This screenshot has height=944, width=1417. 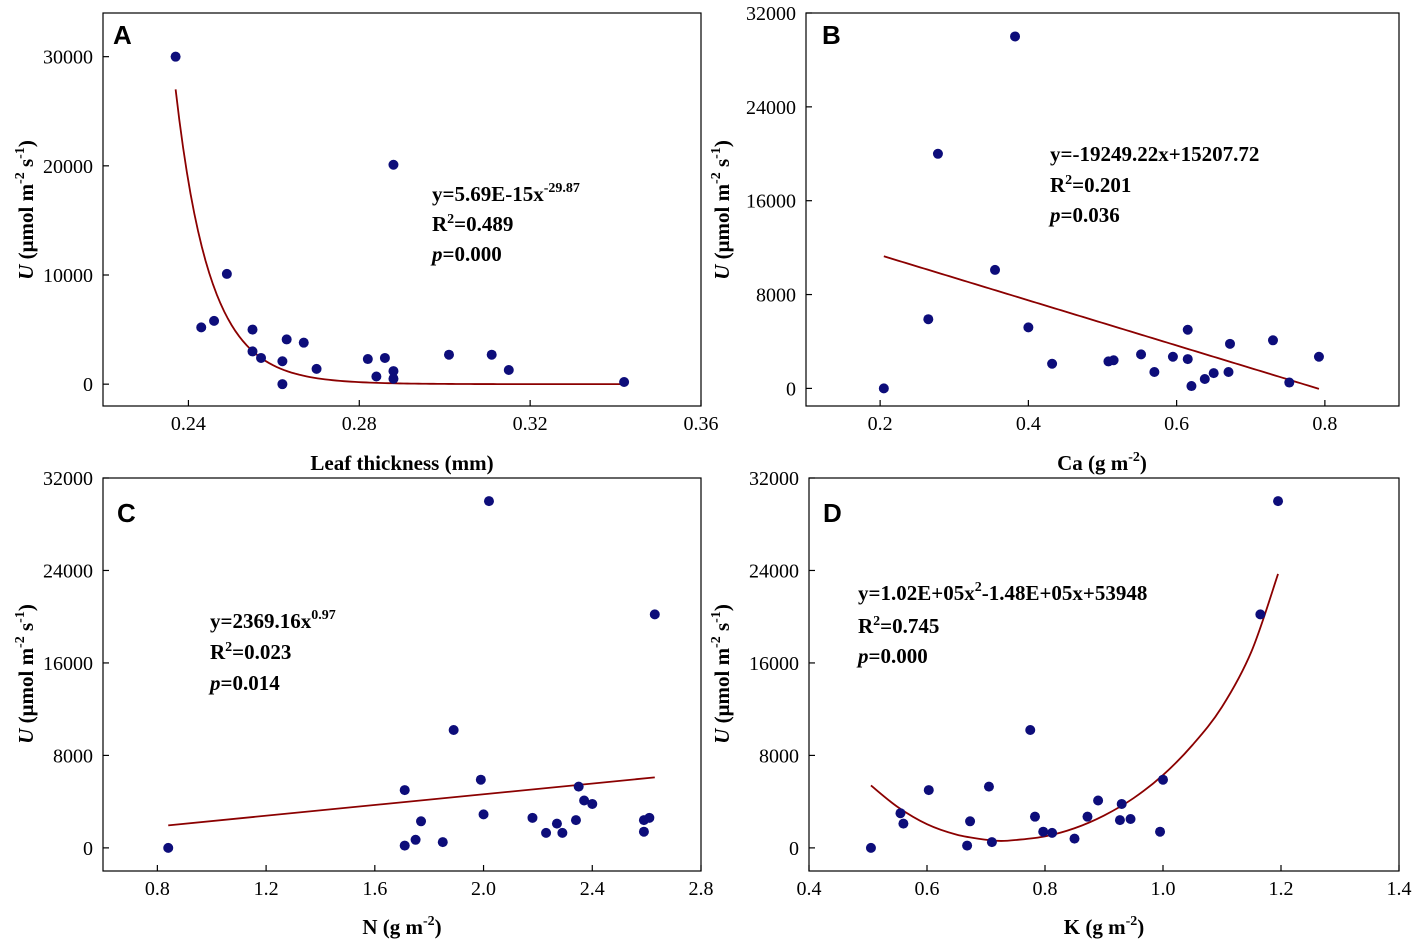 What do you see at coordinates (68, 58) in the screenshot?
I see `panel-a-ytick-label: 30000` at bounding box center [68, 58].